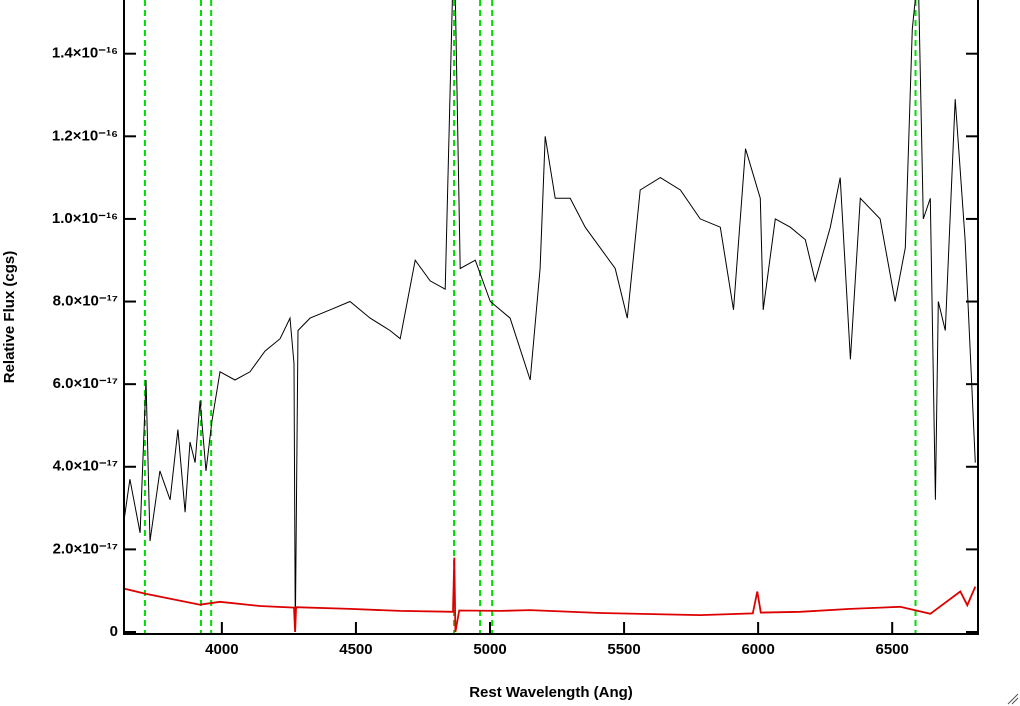  I want to click on y-tick-label: 2.0×10⁻¹⁷, so click(85, 548).